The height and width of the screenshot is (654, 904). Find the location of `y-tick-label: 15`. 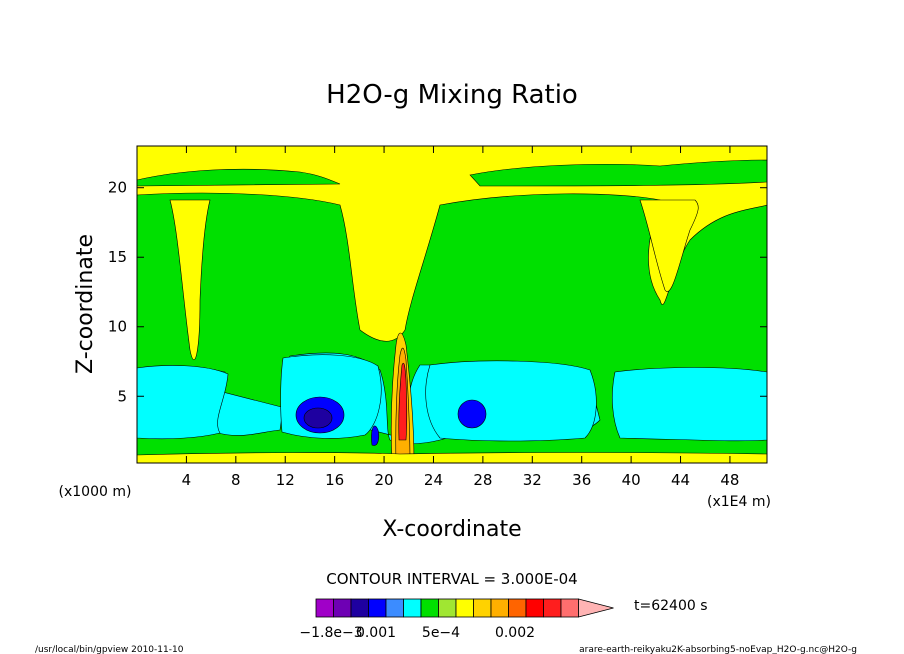

y-tick-label: 15 is located at coordinates (117, 257).